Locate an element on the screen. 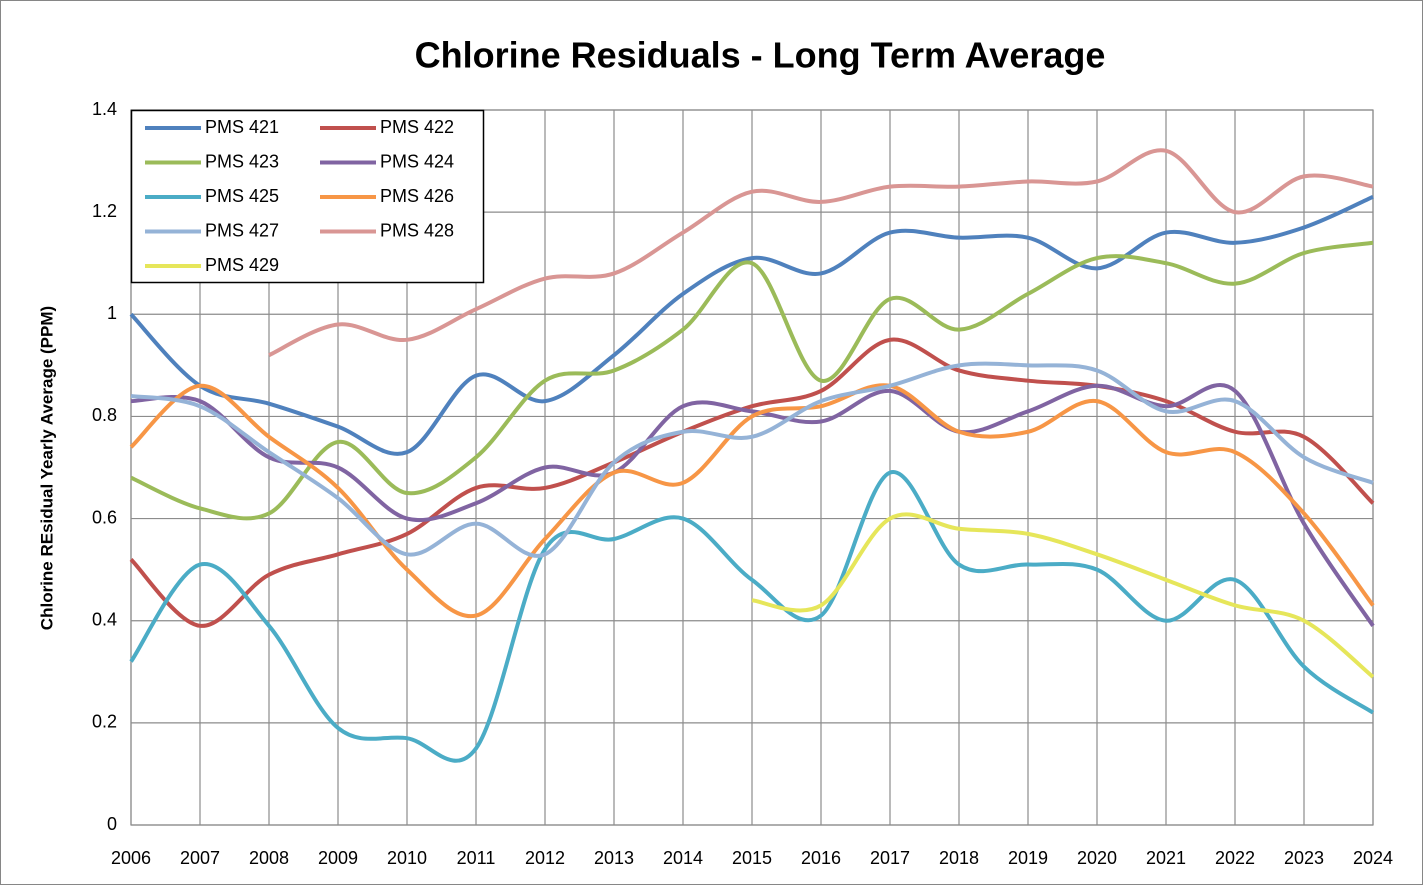  y-tick-label: 0.8 is located at coordinates (104, 415).